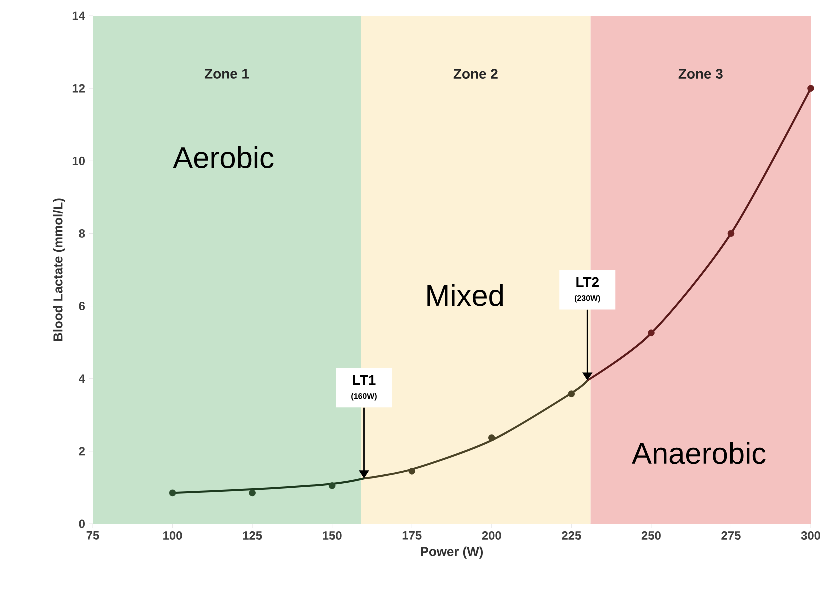 This screenshot has height=595, width=833. What do you see at coordinates (78, 161) in the screenshot?
I see `y-tick-label: 10` at bounding box center [78, 161].